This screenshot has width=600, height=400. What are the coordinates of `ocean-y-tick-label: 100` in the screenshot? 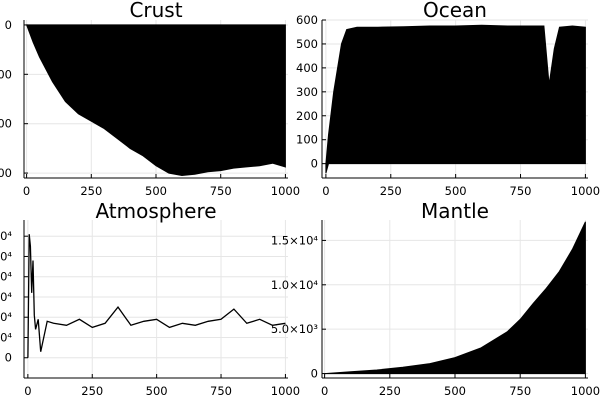 It's located at (307, 140).